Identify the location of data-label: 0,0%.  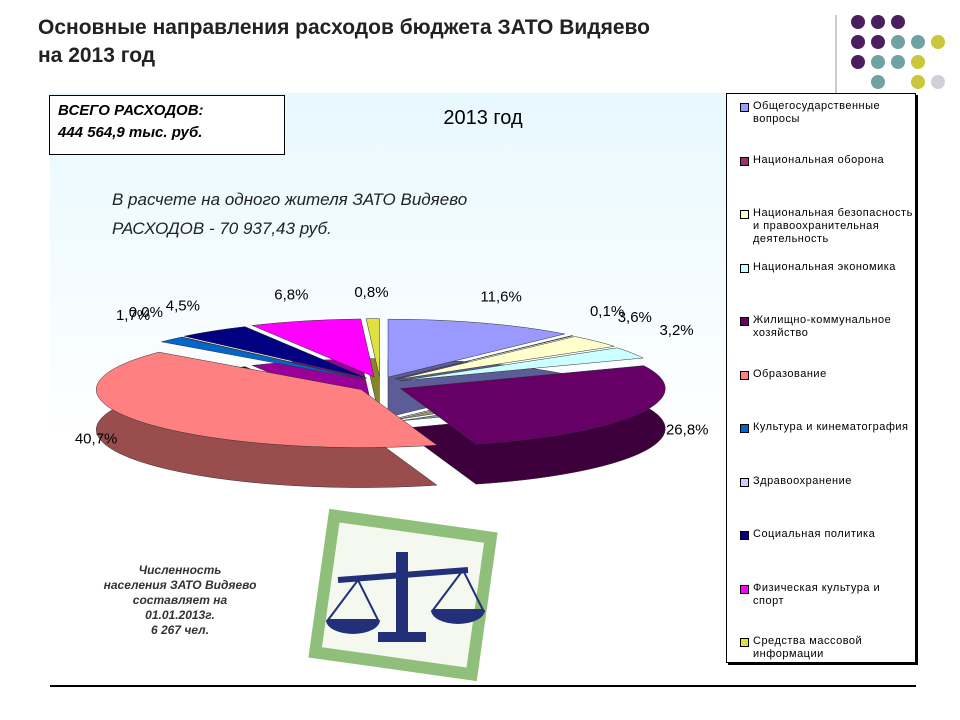
(146, 312).